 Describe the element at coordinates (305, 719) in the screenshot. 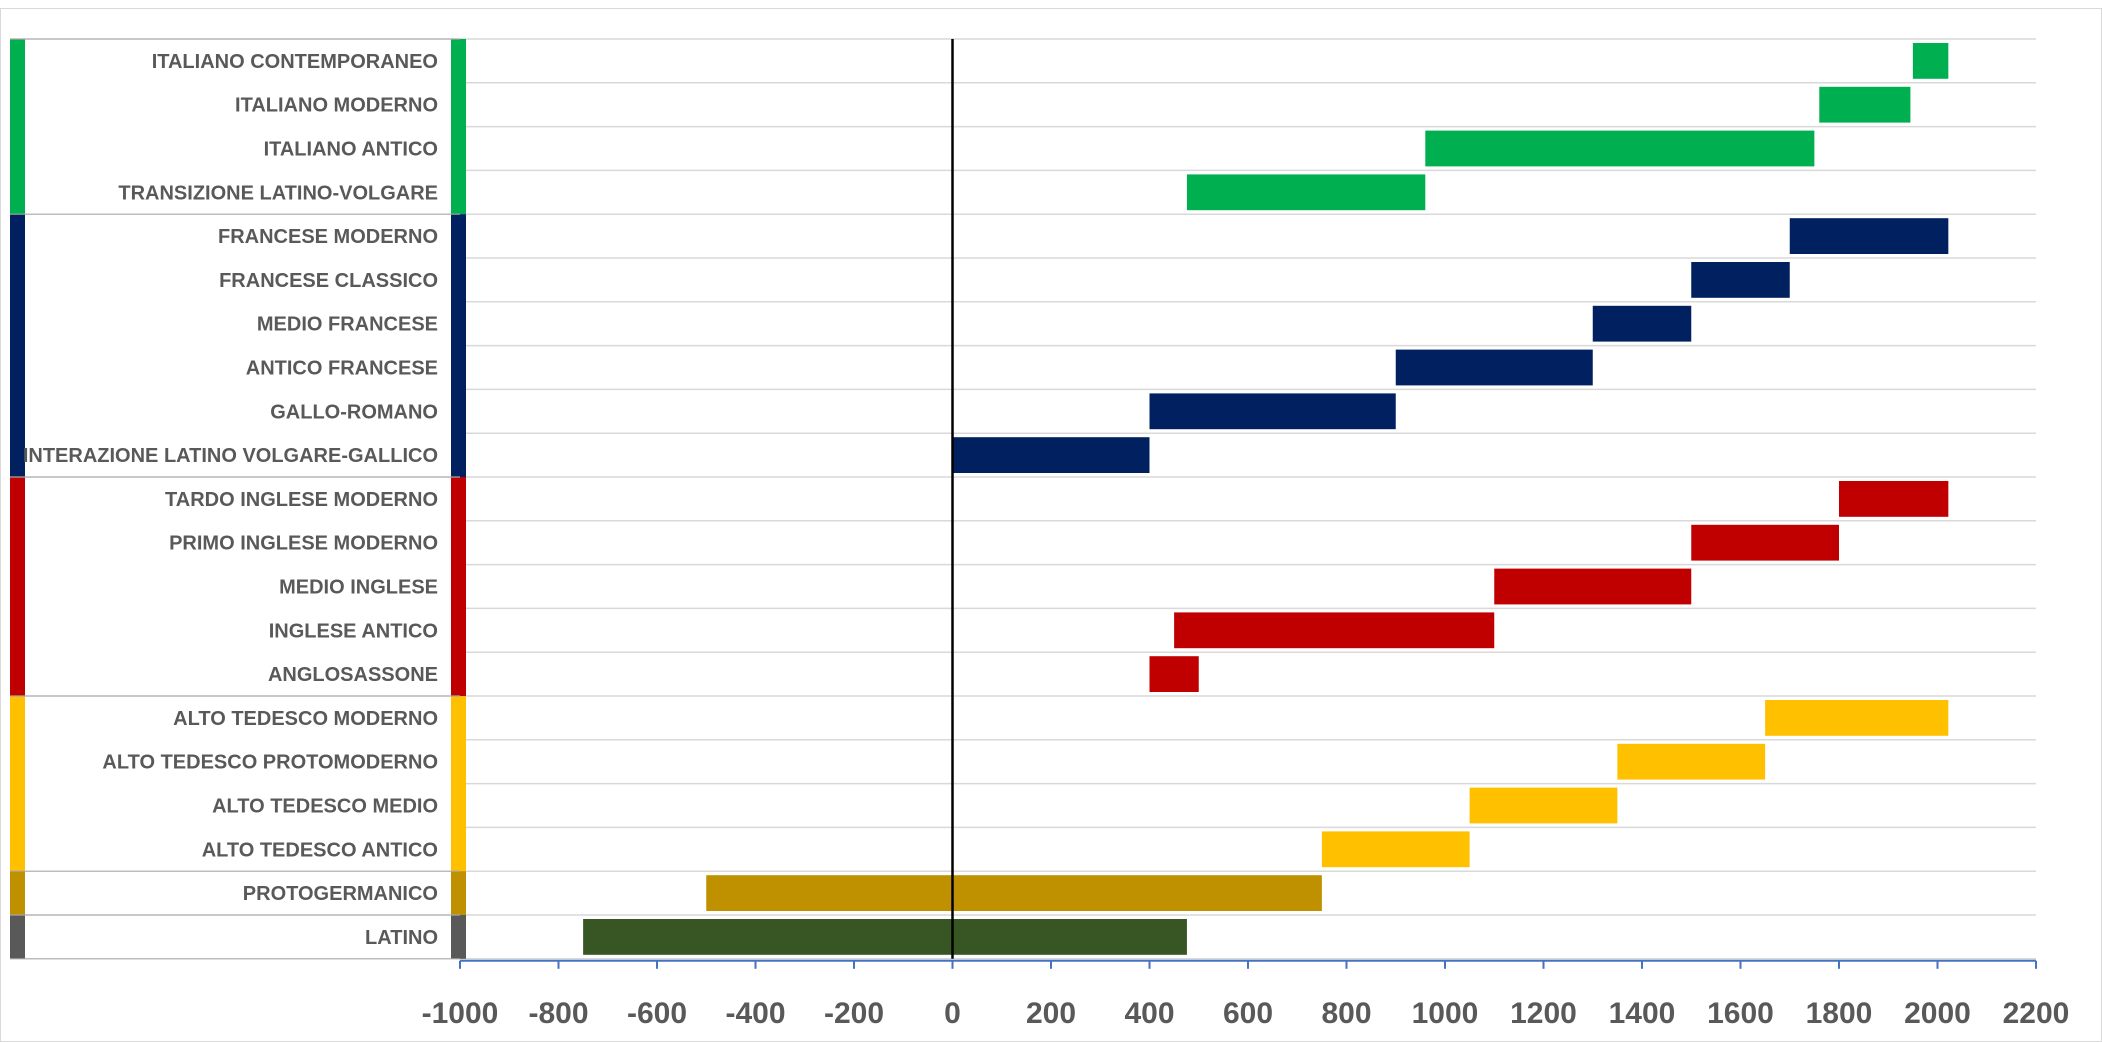

I see `category-label: ALTO TEDESCO MODERNO` at that location.